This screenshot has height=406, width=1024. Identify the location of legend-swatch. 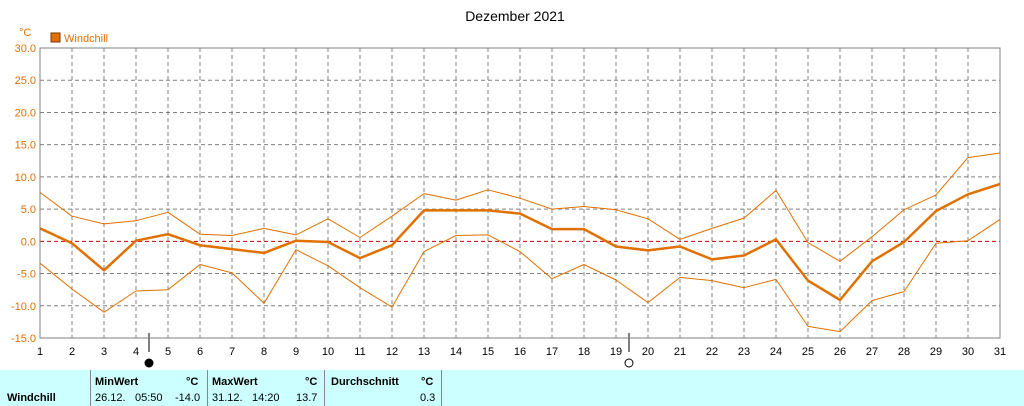
(55, 37).